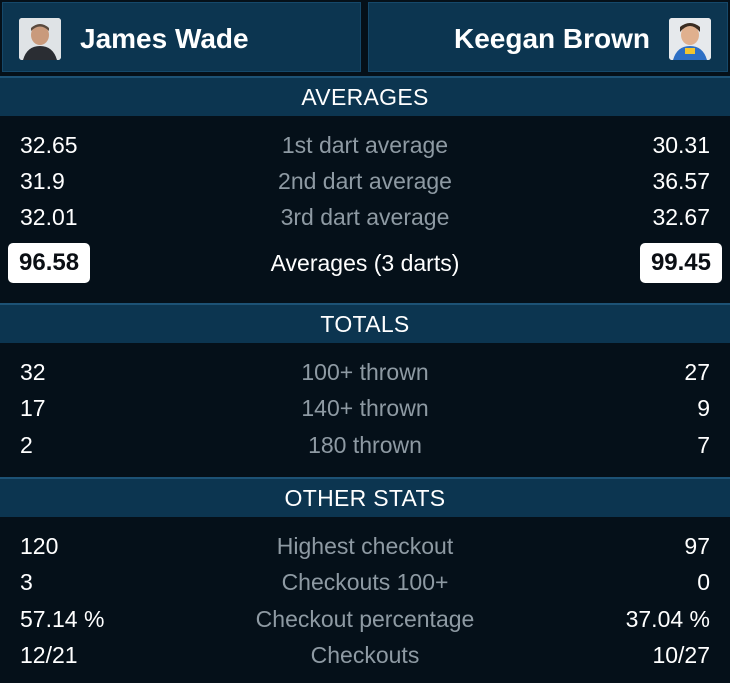 This screenshot has height=683, width=730. What do you see at coordinates (681, 181) in the screenshot?
I see `stat-value-right: 36.57` at bounding box center [681, 181].